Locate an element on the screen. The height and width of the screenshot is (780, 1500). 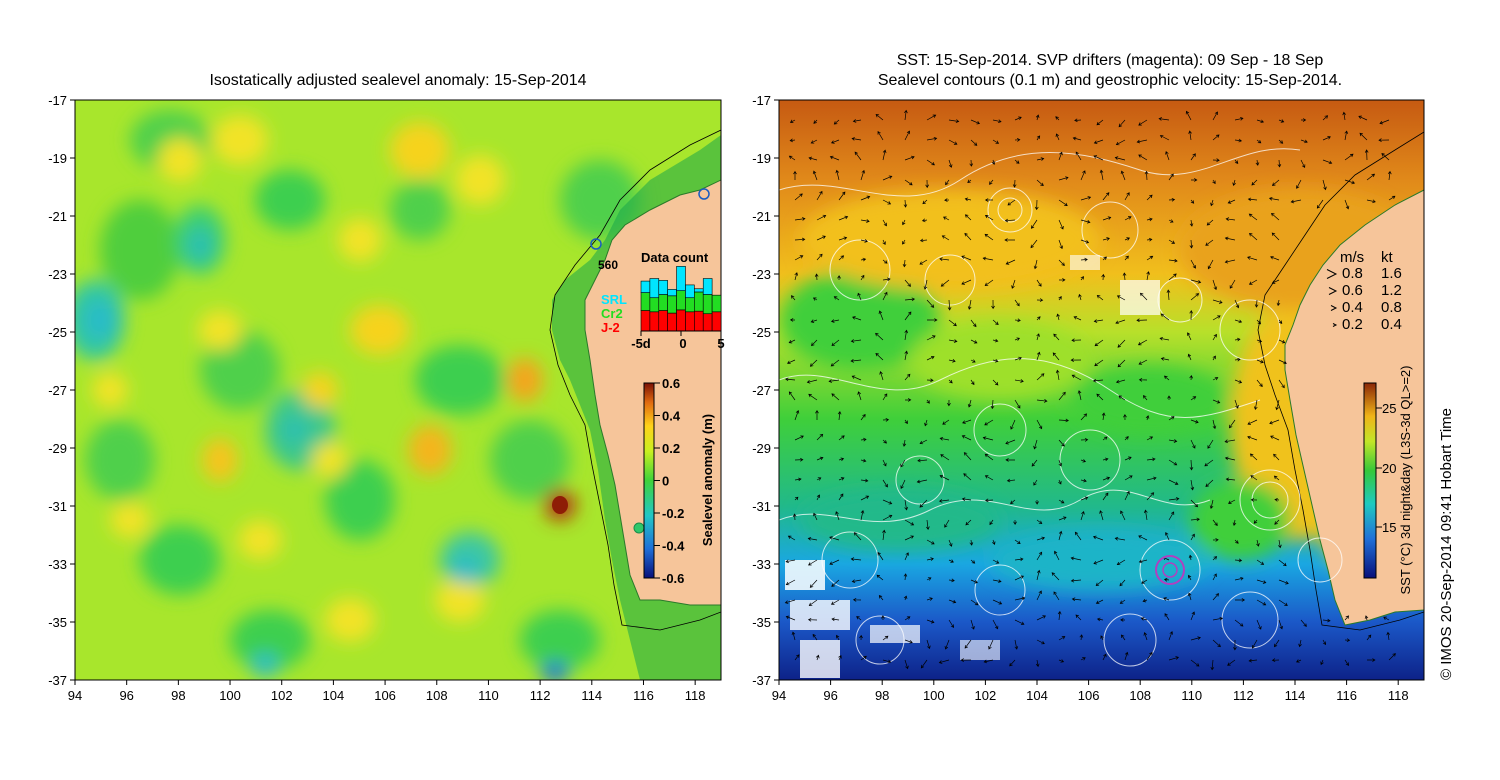
data-count-bar-srl is located at coordinates (690, 291).